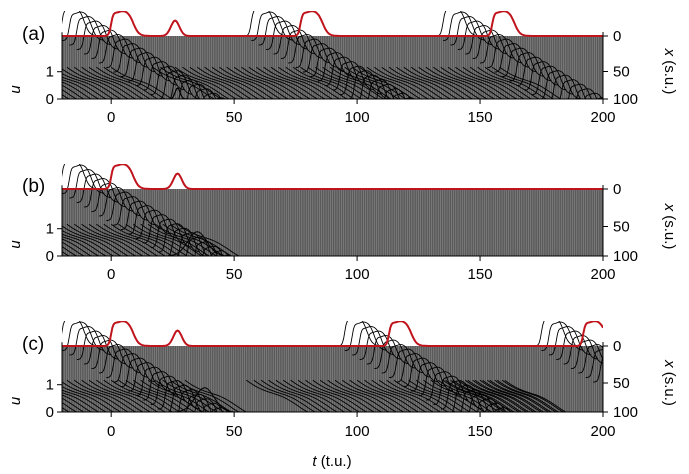 The height and width of the screenshot is (474, 689). I want to click on t-axis-title: t (t.u.), so click(331, 461).